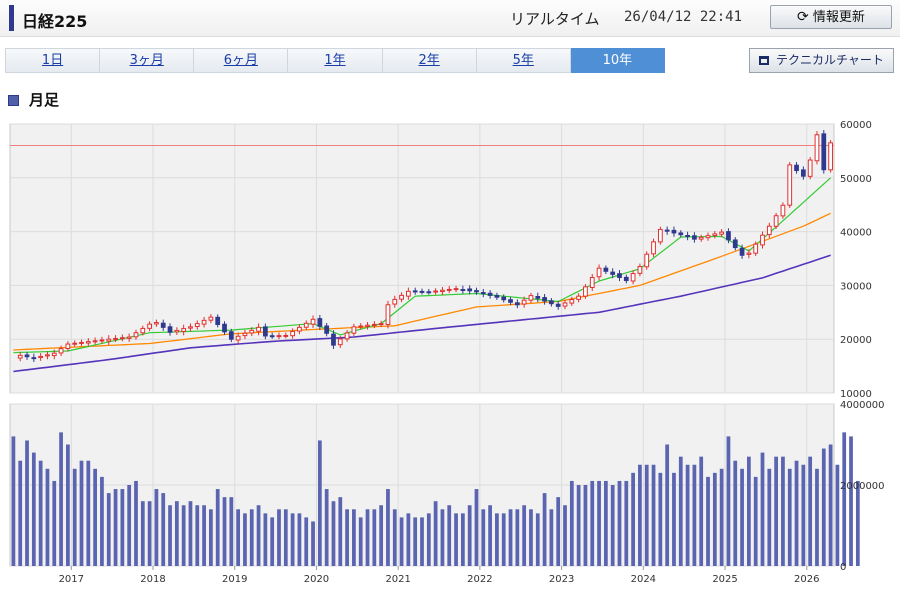  I want to click on refresh-icon: ⟳, so click(803, 17).